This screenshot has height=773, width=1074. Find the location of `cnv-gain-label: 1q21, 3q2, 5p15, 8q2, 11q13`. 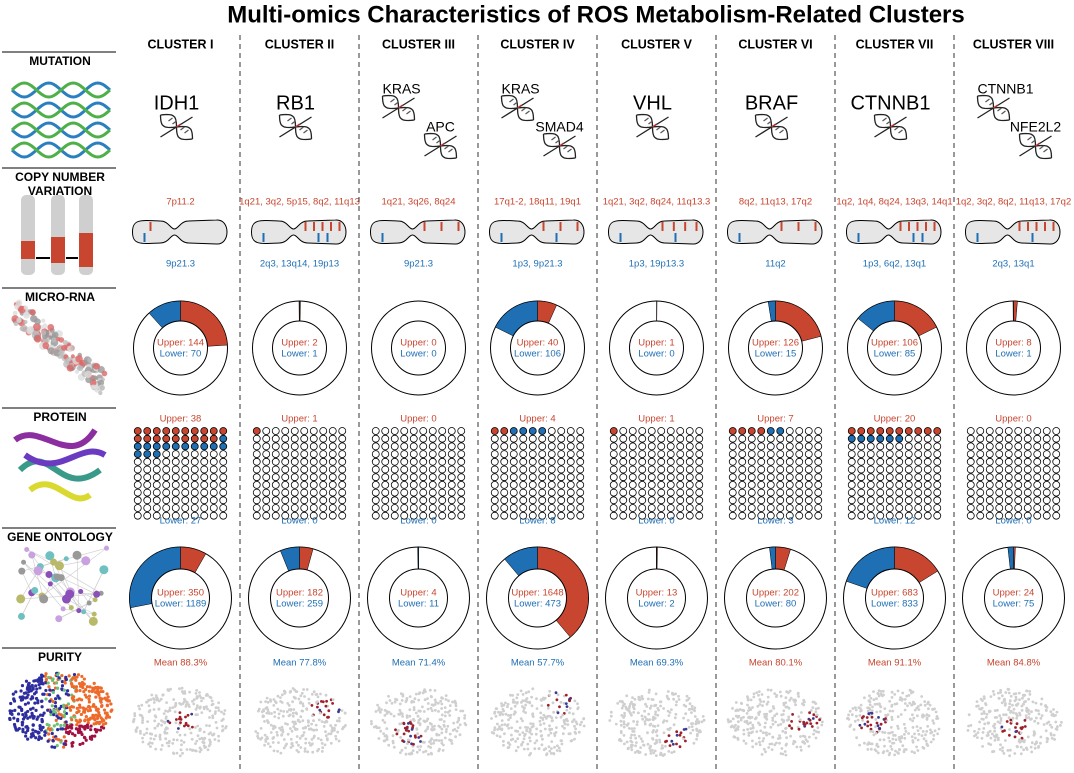

cnv-gain-label: 1q21, 3q2, 5p15, 8q2, 11q13 is located at coordinates (299, 202).